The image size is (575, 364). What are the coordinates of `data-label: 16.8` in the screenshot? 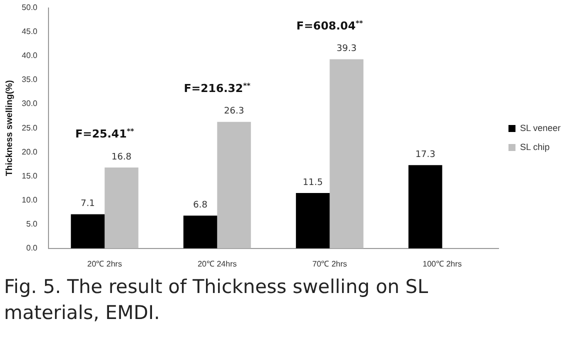 It's located at (121, 157).